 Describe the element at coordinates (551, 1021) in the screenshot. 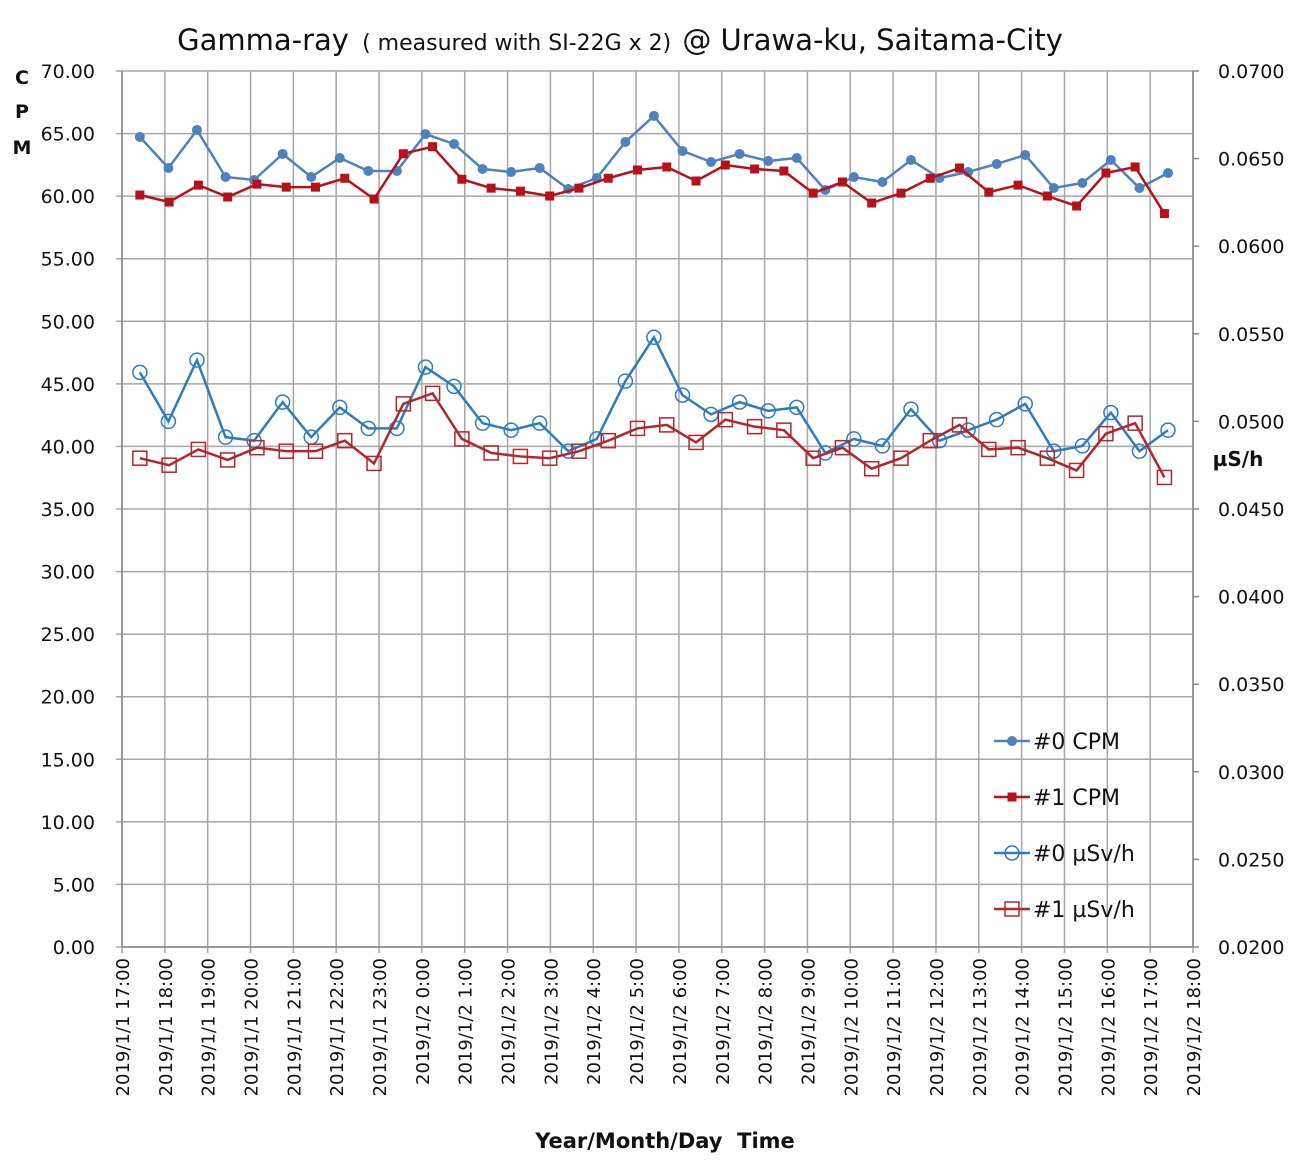

I see `x-tick-label: 2019/1/2 3:00` at that location.